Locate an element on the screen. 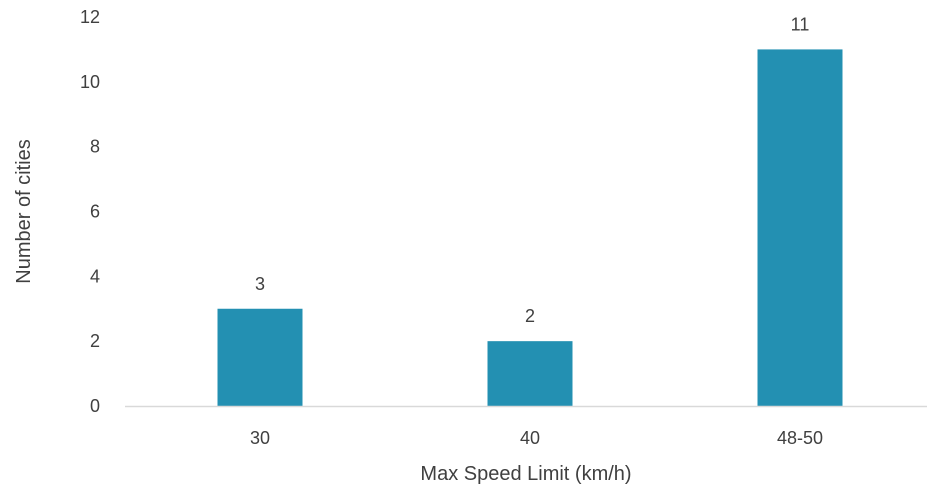  data-label: 2 is located at coordinates (530, 316).